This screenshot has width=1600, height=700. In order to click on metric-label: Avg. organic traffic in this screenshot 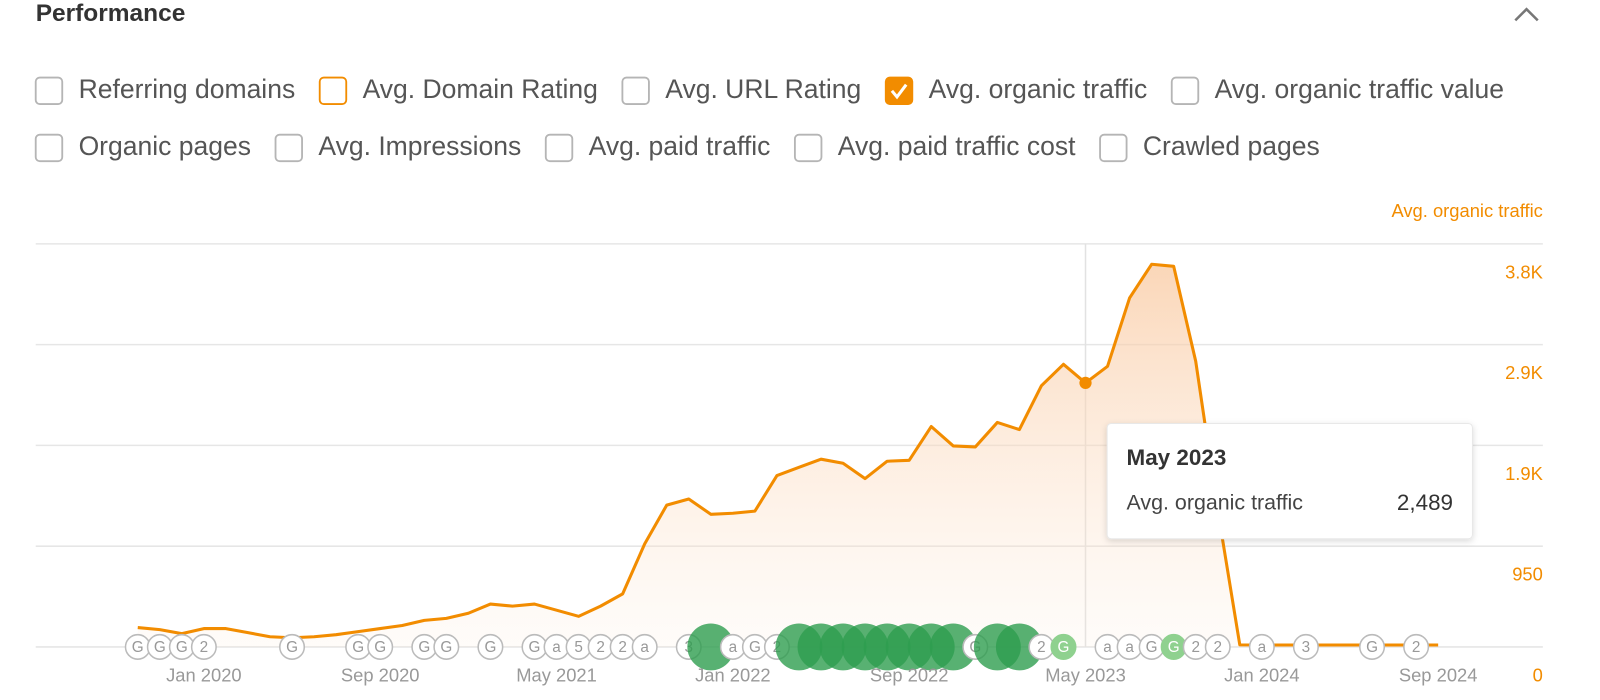, I will do `click(1038, 89)`.